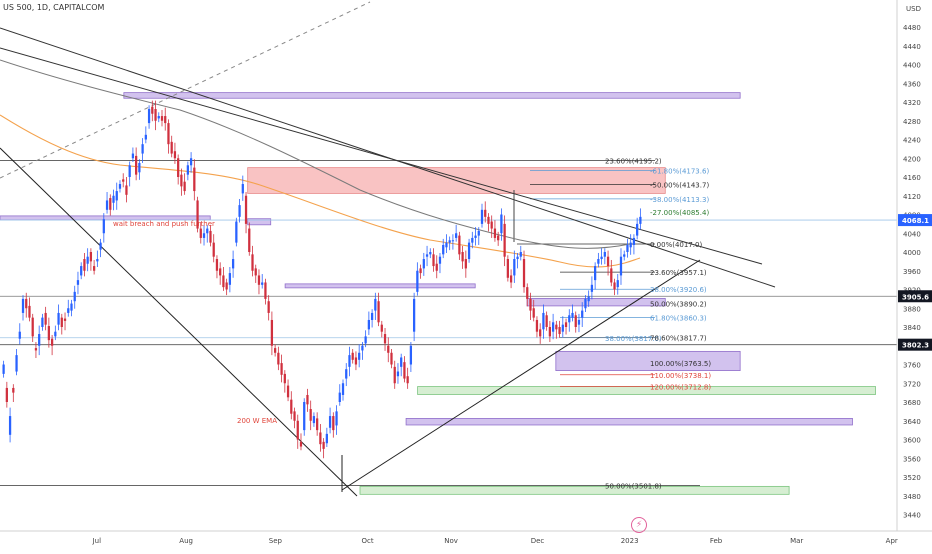  What do you see at coordinates (912, 272) in the screenshot?
I see `y-tick-label: 3960` at bounding box center [912, 272].